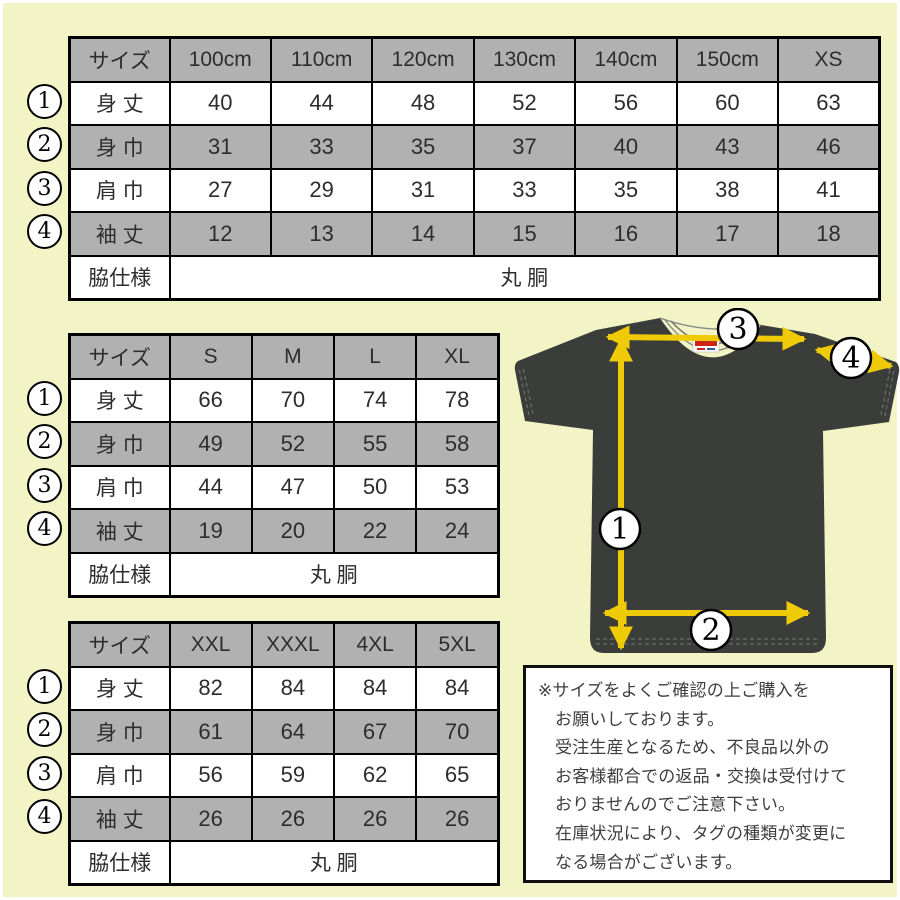 The image size is (900, 900). I want to click on value-cell: 48, so click(423, 103).